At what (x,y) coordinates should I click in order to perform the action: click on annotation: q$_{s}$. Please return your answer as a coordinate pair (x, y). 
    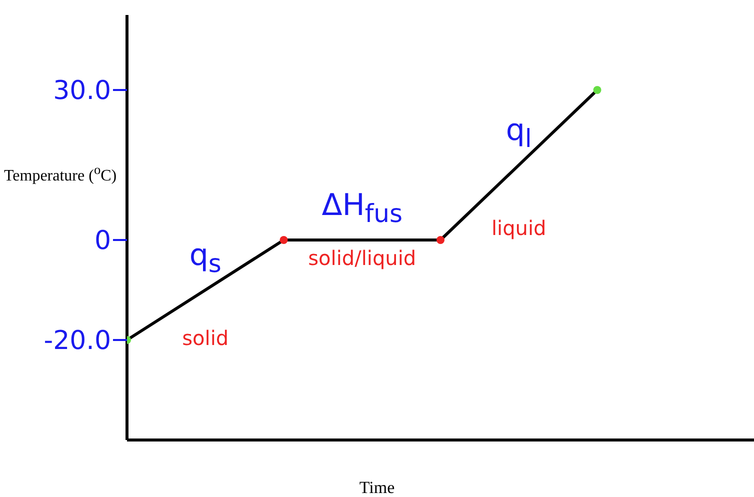
    Looking at the image, I should click on (205, 258).